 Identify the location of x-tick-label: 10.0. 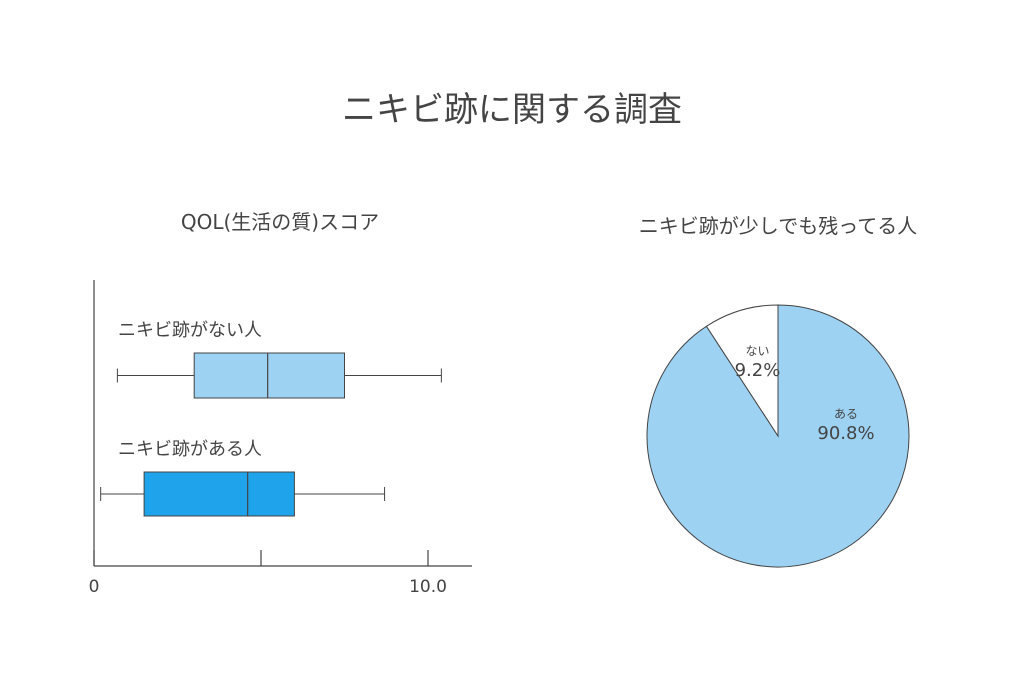
(428, 587).